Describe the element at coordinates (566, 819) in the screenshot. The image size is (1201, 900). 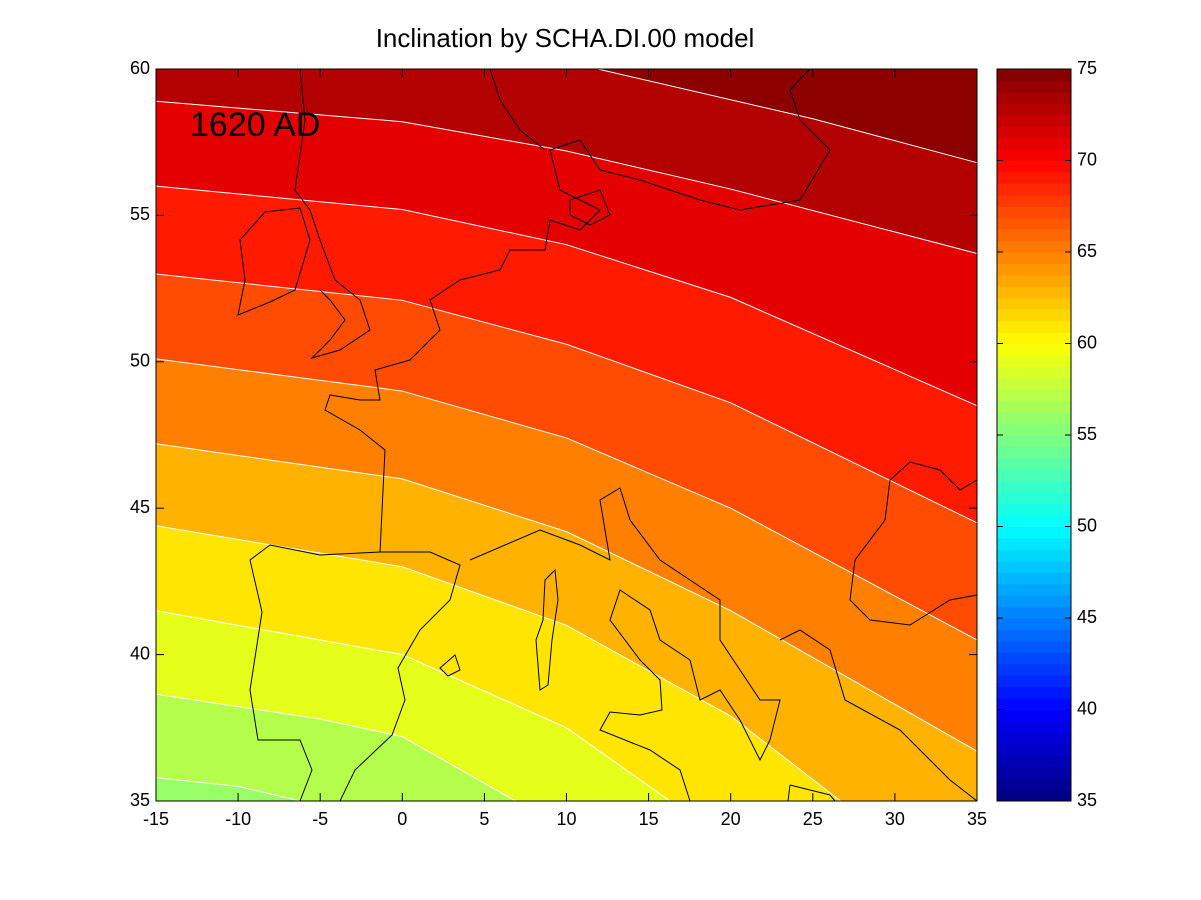
I see `x-tick-label: 10` at that location.